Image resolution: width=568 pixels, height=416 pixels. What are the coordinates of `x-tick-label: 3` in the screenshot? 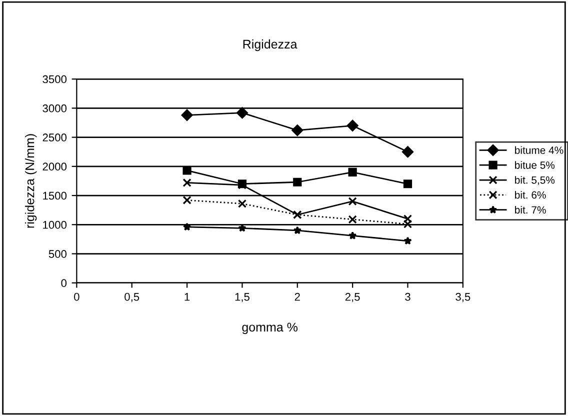 It's located at (407, 296).